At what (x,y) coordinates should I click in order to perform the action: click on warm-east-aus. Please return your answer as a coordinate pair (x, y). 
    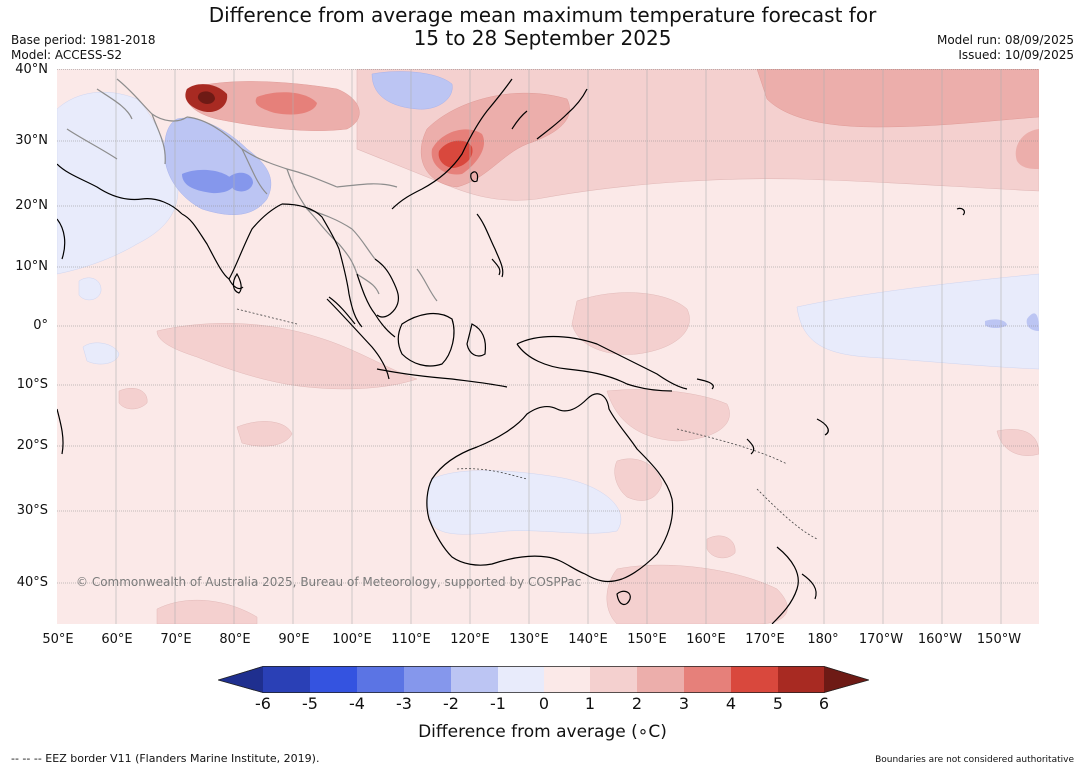
    Looking at the image, I should click on (638, 479).